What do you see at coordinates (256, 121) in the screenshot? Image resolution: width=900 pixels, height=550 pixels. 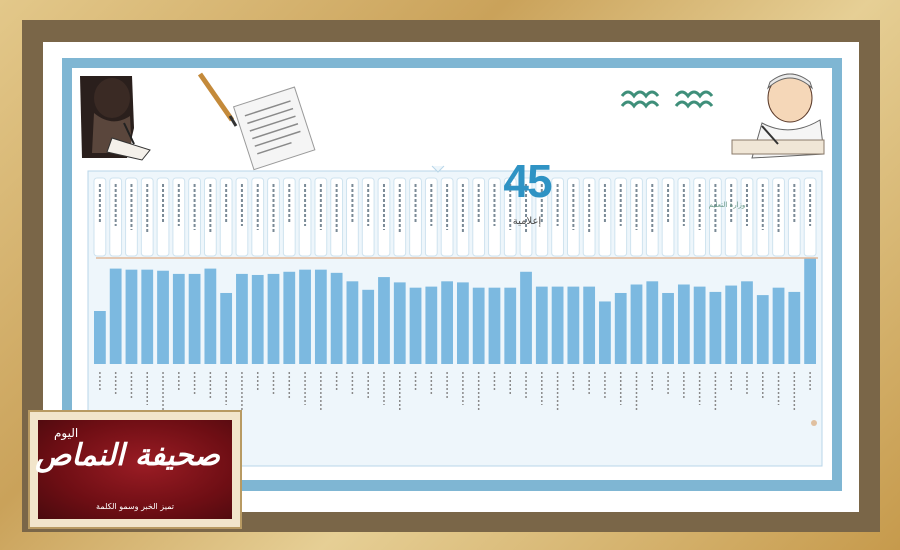 I see `pencil-paper-illustration` at bounding box center [256, 121].